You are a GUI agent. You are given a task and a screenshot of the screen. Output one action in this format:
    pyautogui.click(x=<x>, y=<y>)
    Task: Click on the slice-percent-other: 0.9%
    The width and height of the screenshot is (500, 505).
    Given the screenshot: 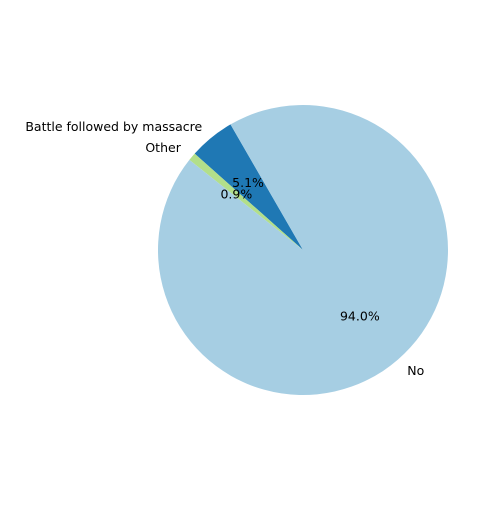 What is the action you would take?
    pyautogui.click(x=236, y=194)
    